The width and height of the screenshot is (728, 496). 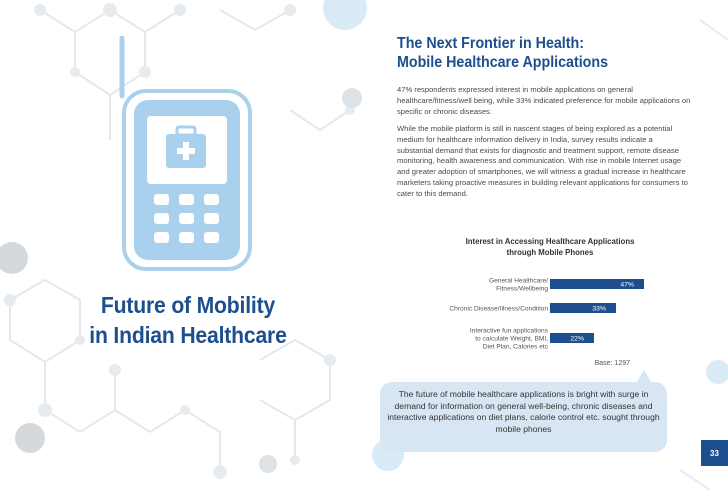 I want to click on heading-line2: Mobile Healthcare Applications, so click(x=503, y=62).